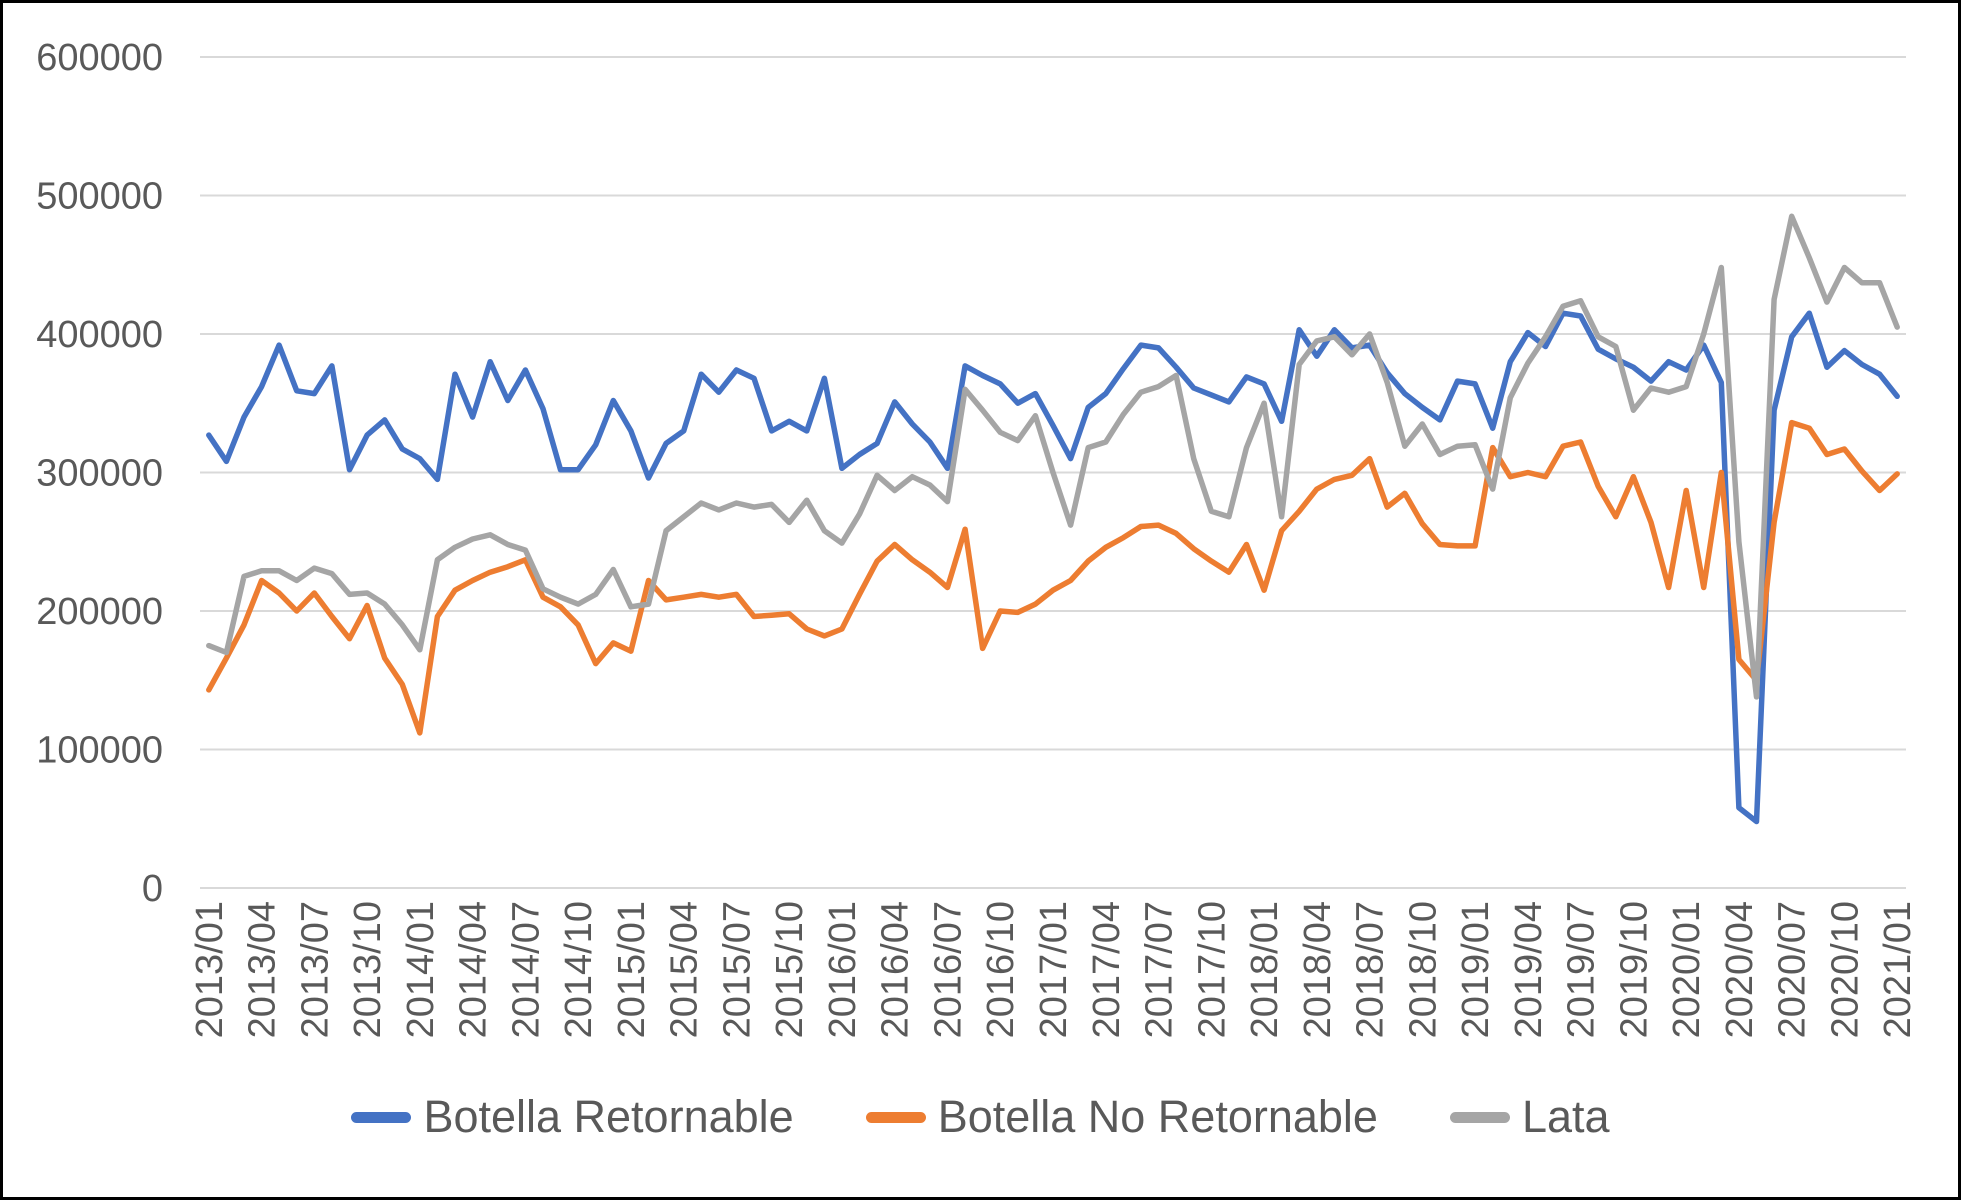  What do you see at coordinates (526, 969) in the screenshot?
I see `x-axis-tick-label: 2014/07` at bounding box center [526, 969].